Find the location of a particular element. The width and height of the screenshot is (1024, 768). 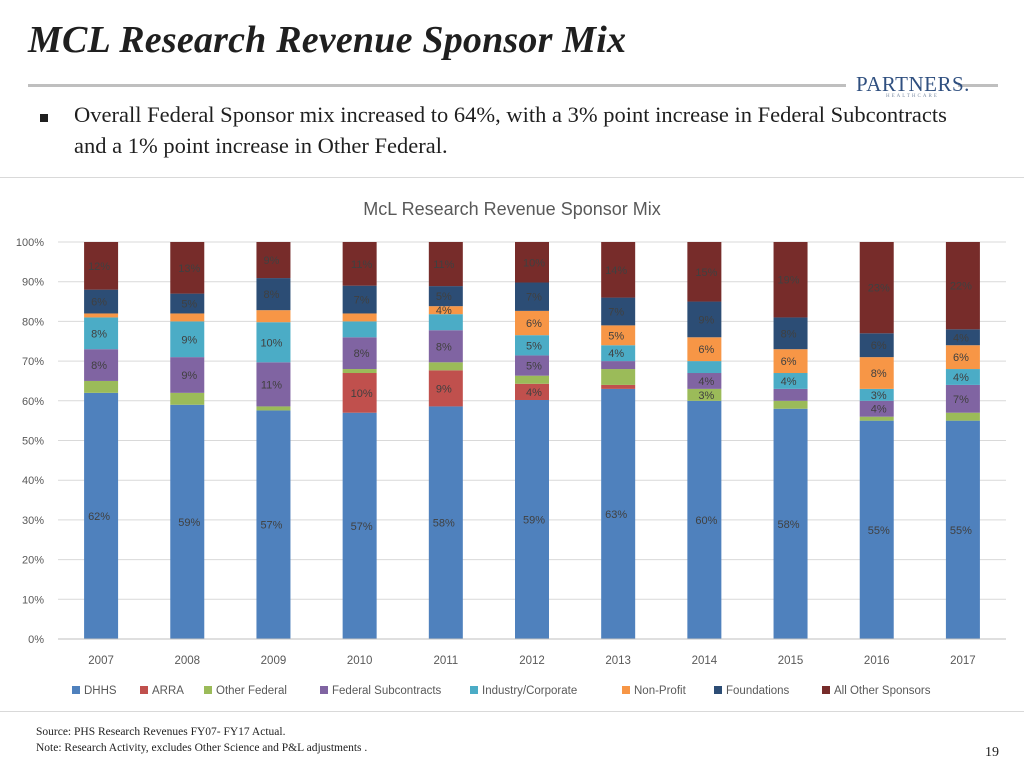

y-tick-label: 90% is located at coordinates (33, 283).